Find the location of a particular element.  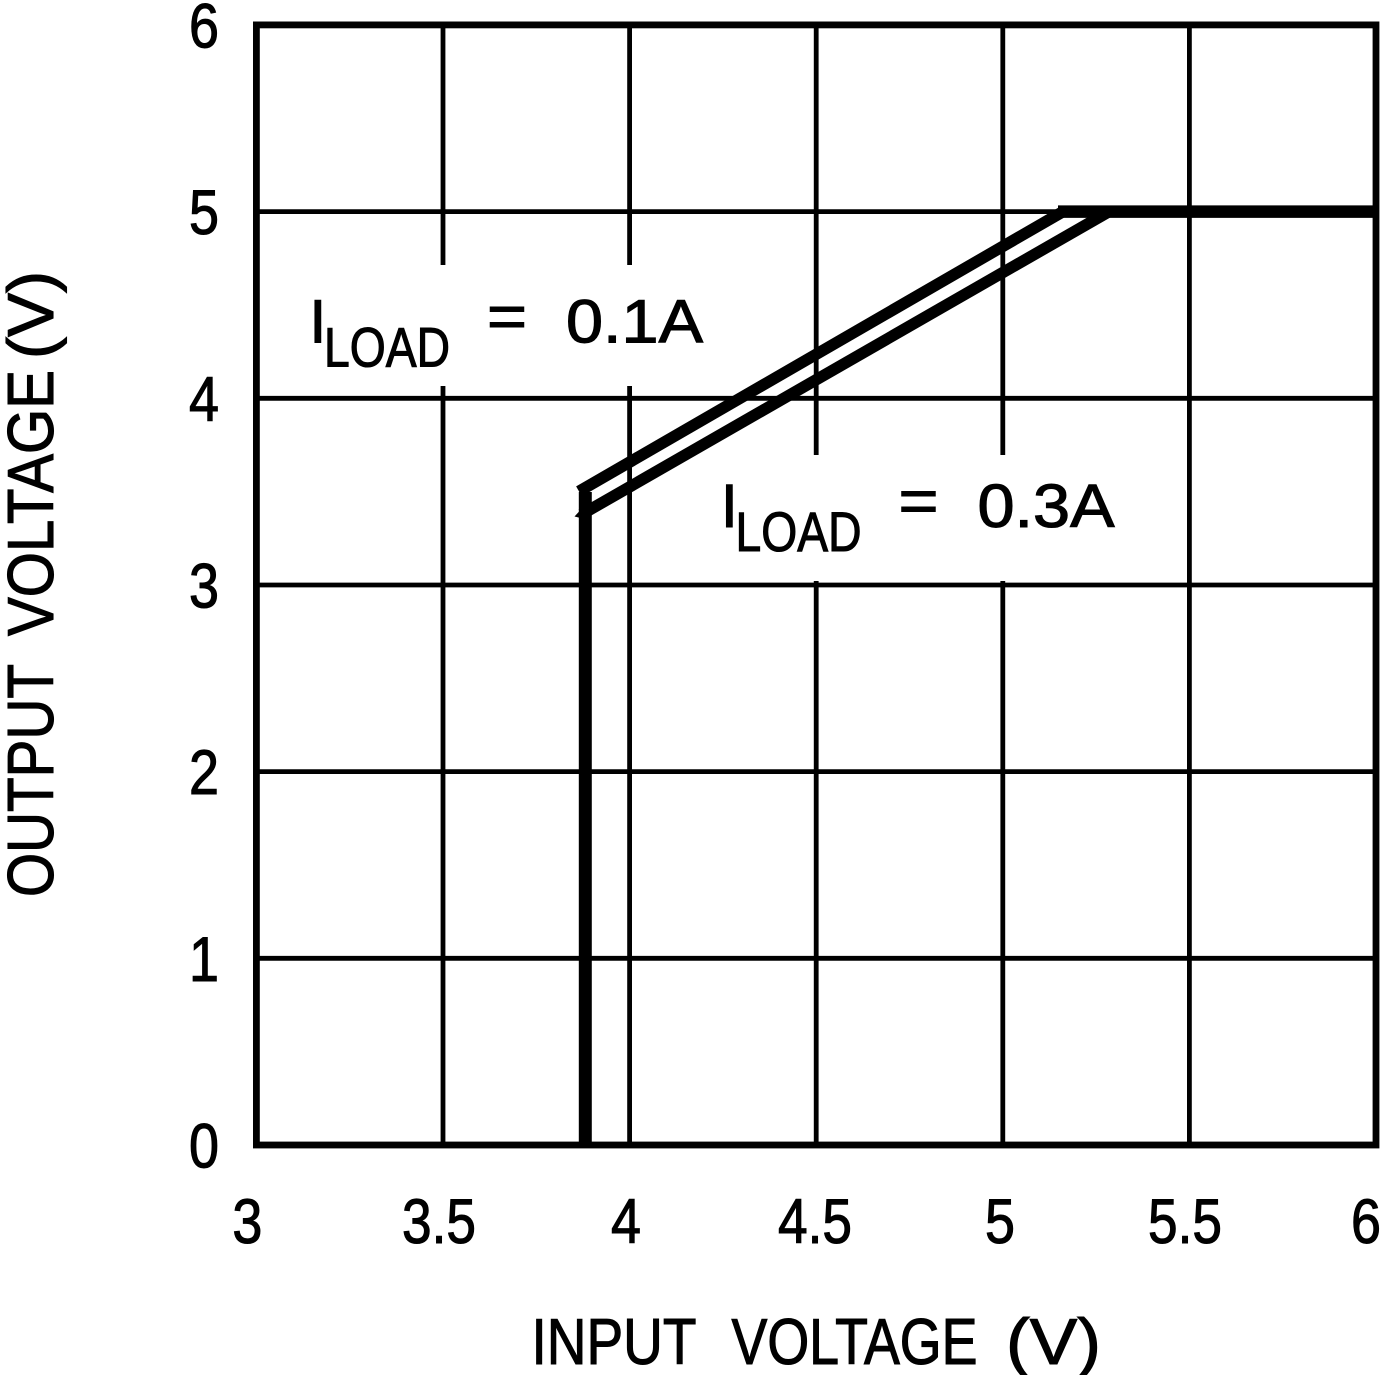

svg-text: 0.3A is located at coordinates (1046, 506).